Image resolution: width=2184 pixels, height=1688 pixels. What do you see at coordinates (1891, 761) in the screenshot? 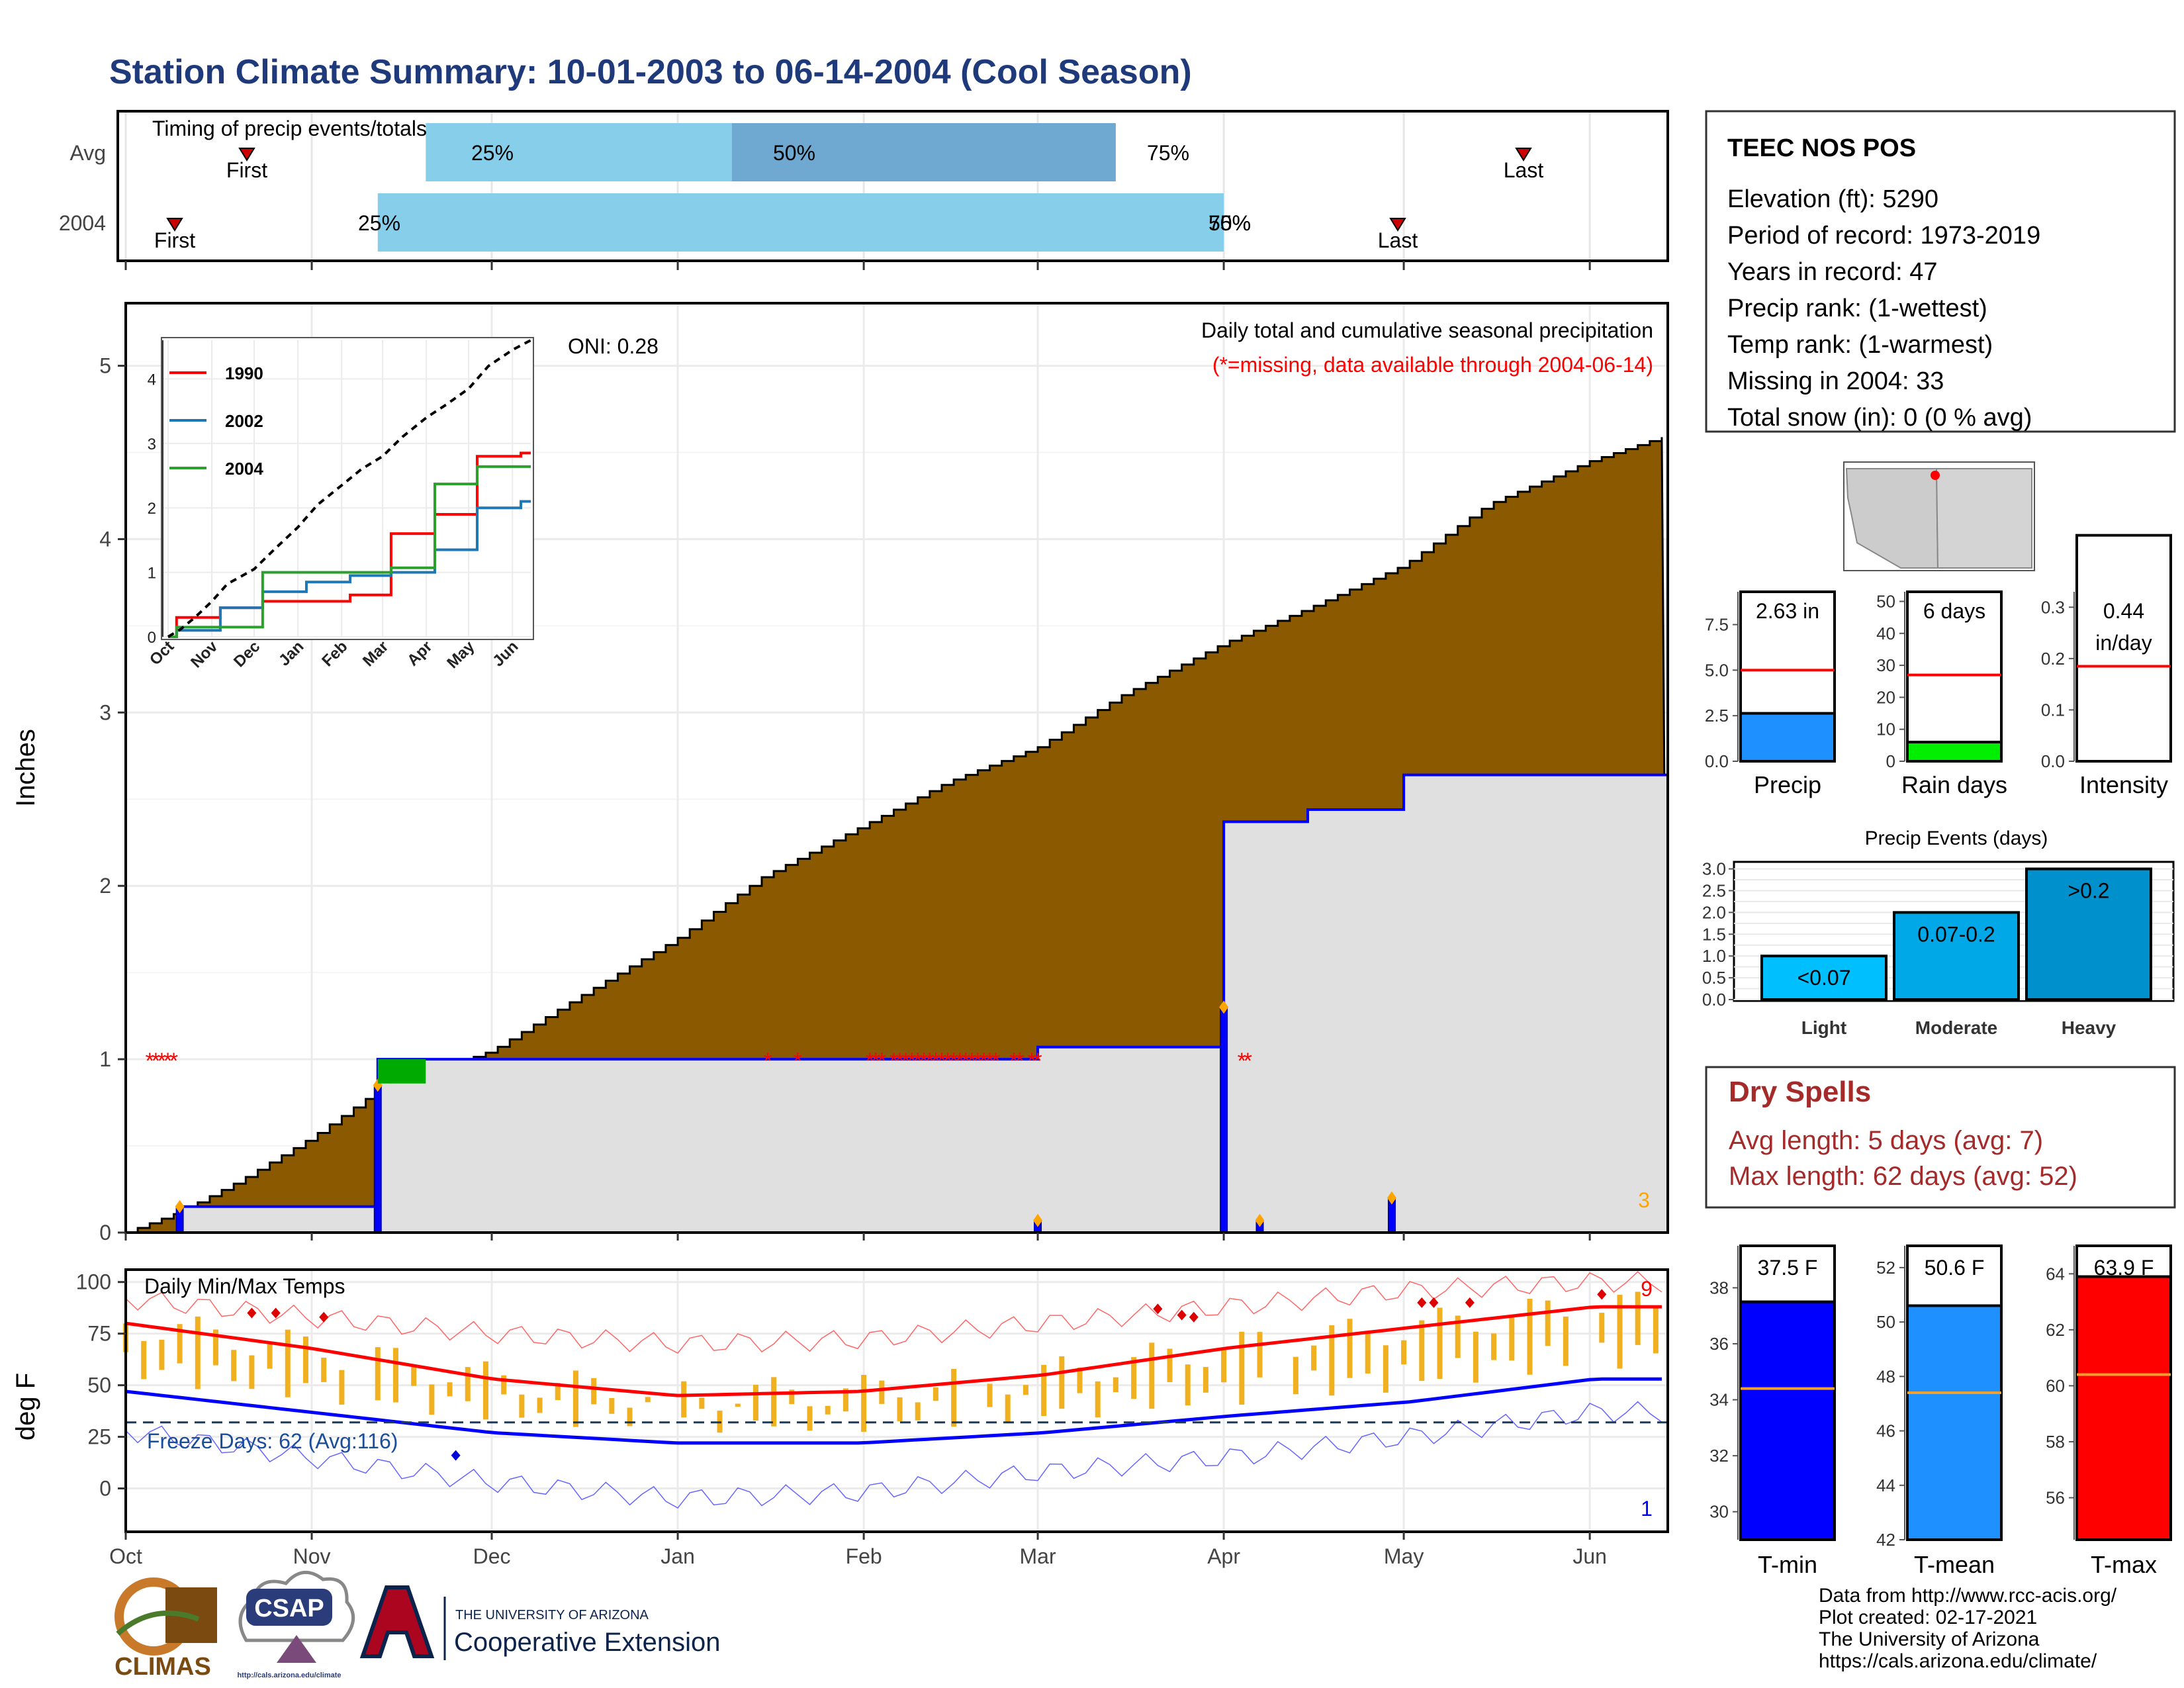
I see `mini-bar-tick-label: 0` at bounding box center [1891, 761].